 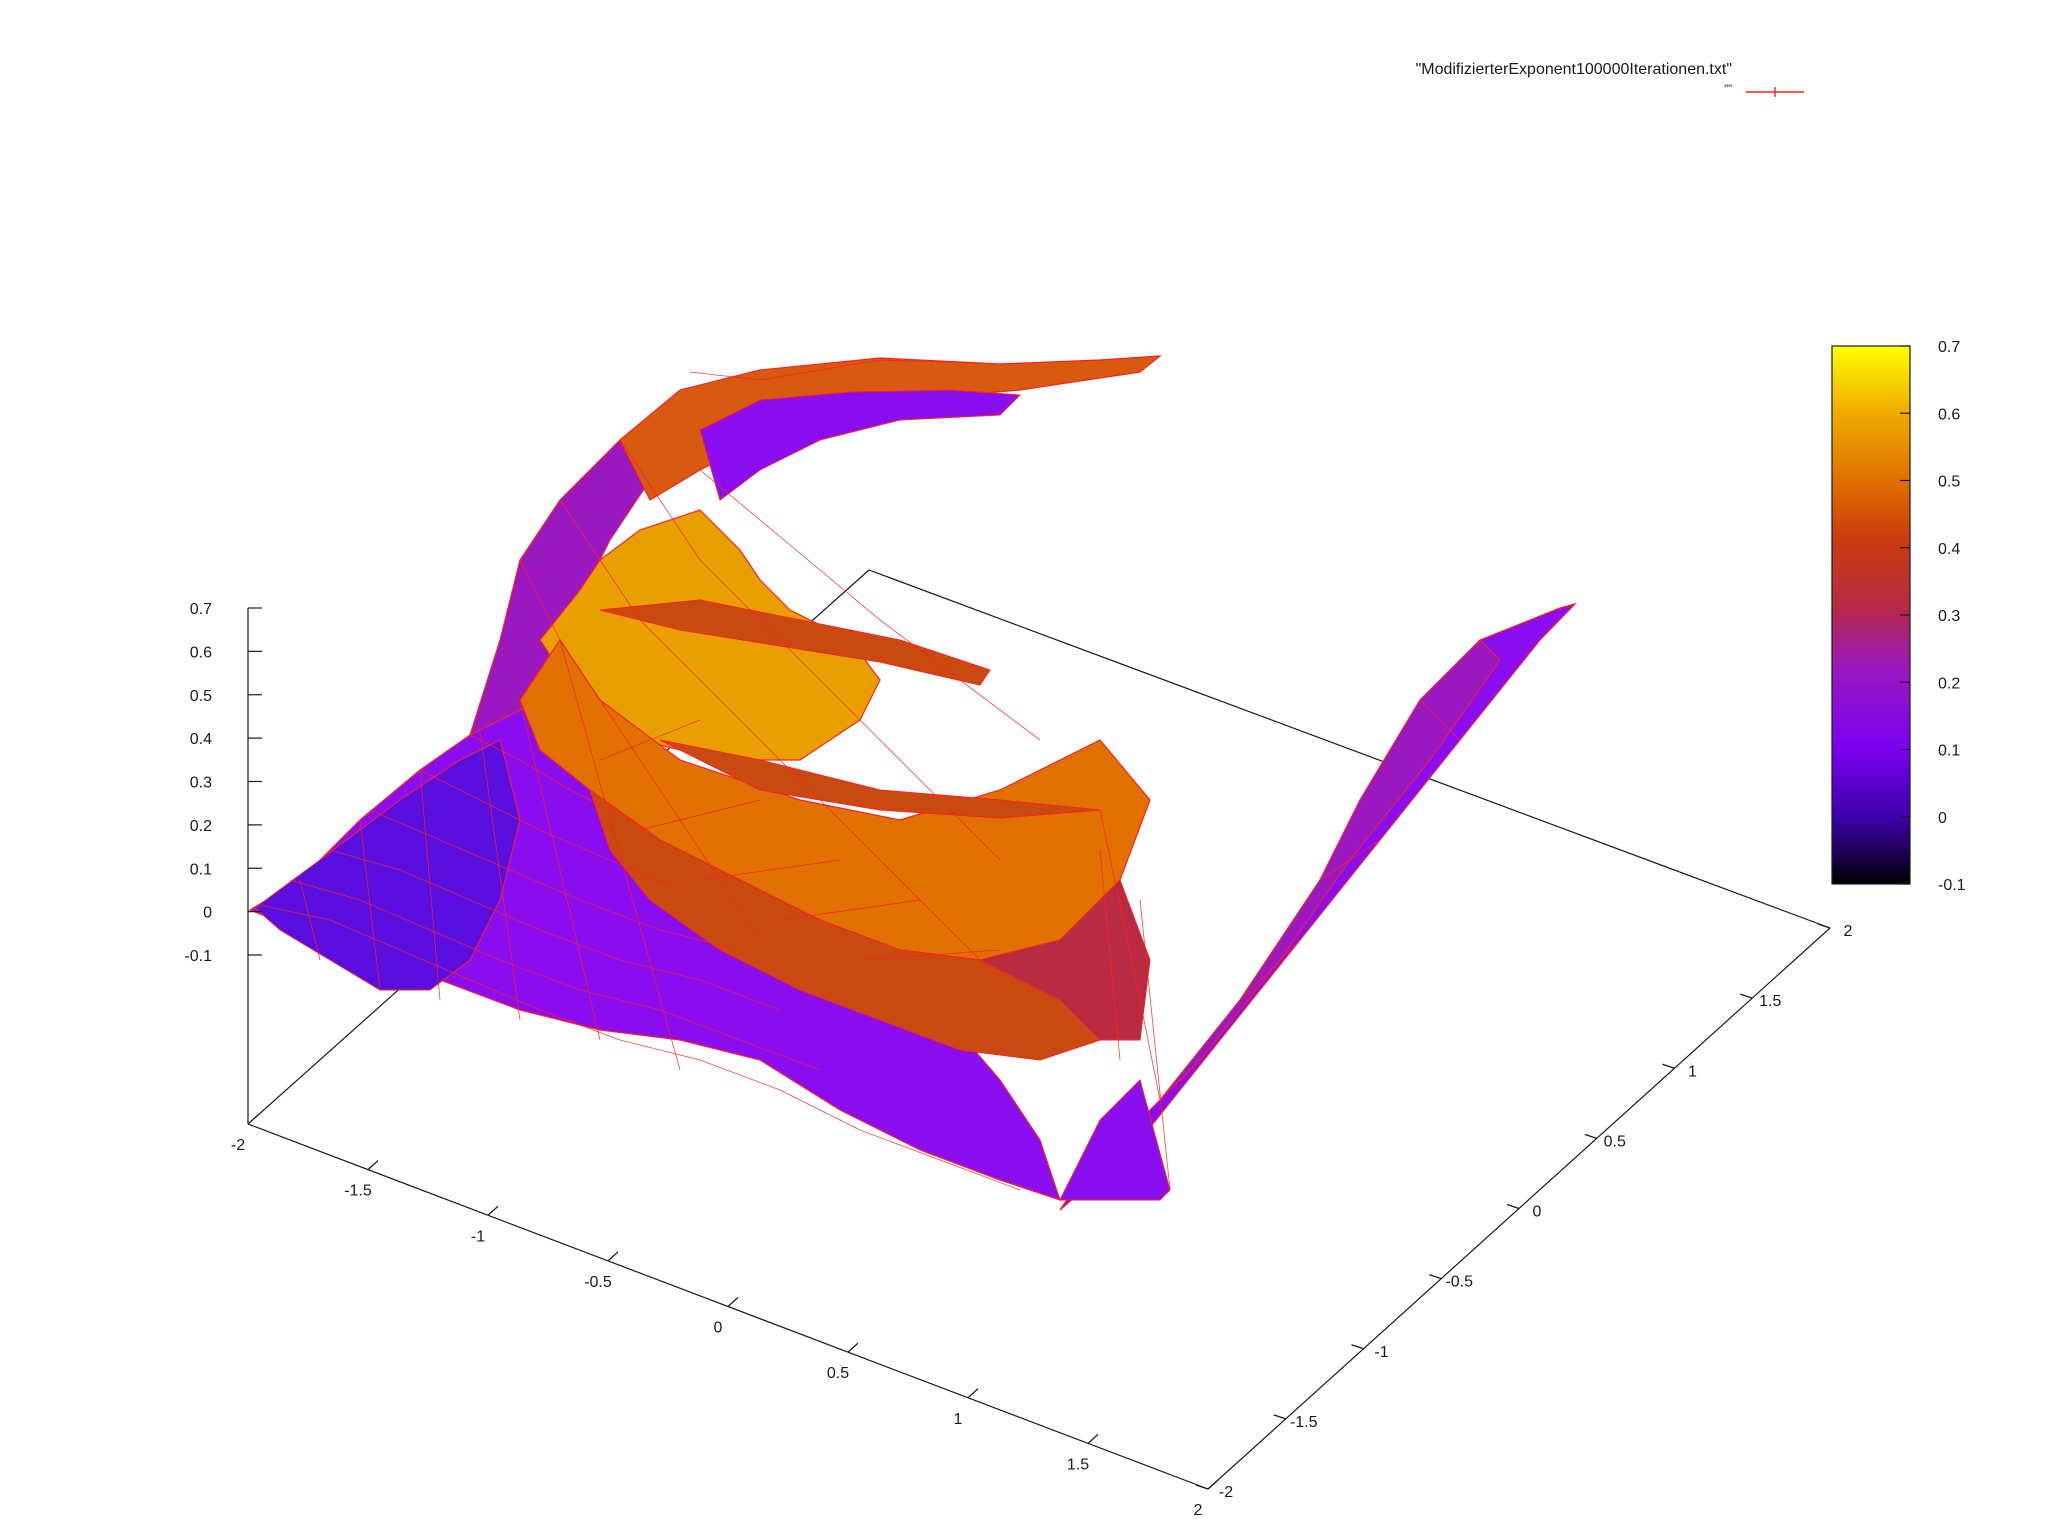 I want to click on x-tick-label: -0.5, so click(x=598, y=1282).